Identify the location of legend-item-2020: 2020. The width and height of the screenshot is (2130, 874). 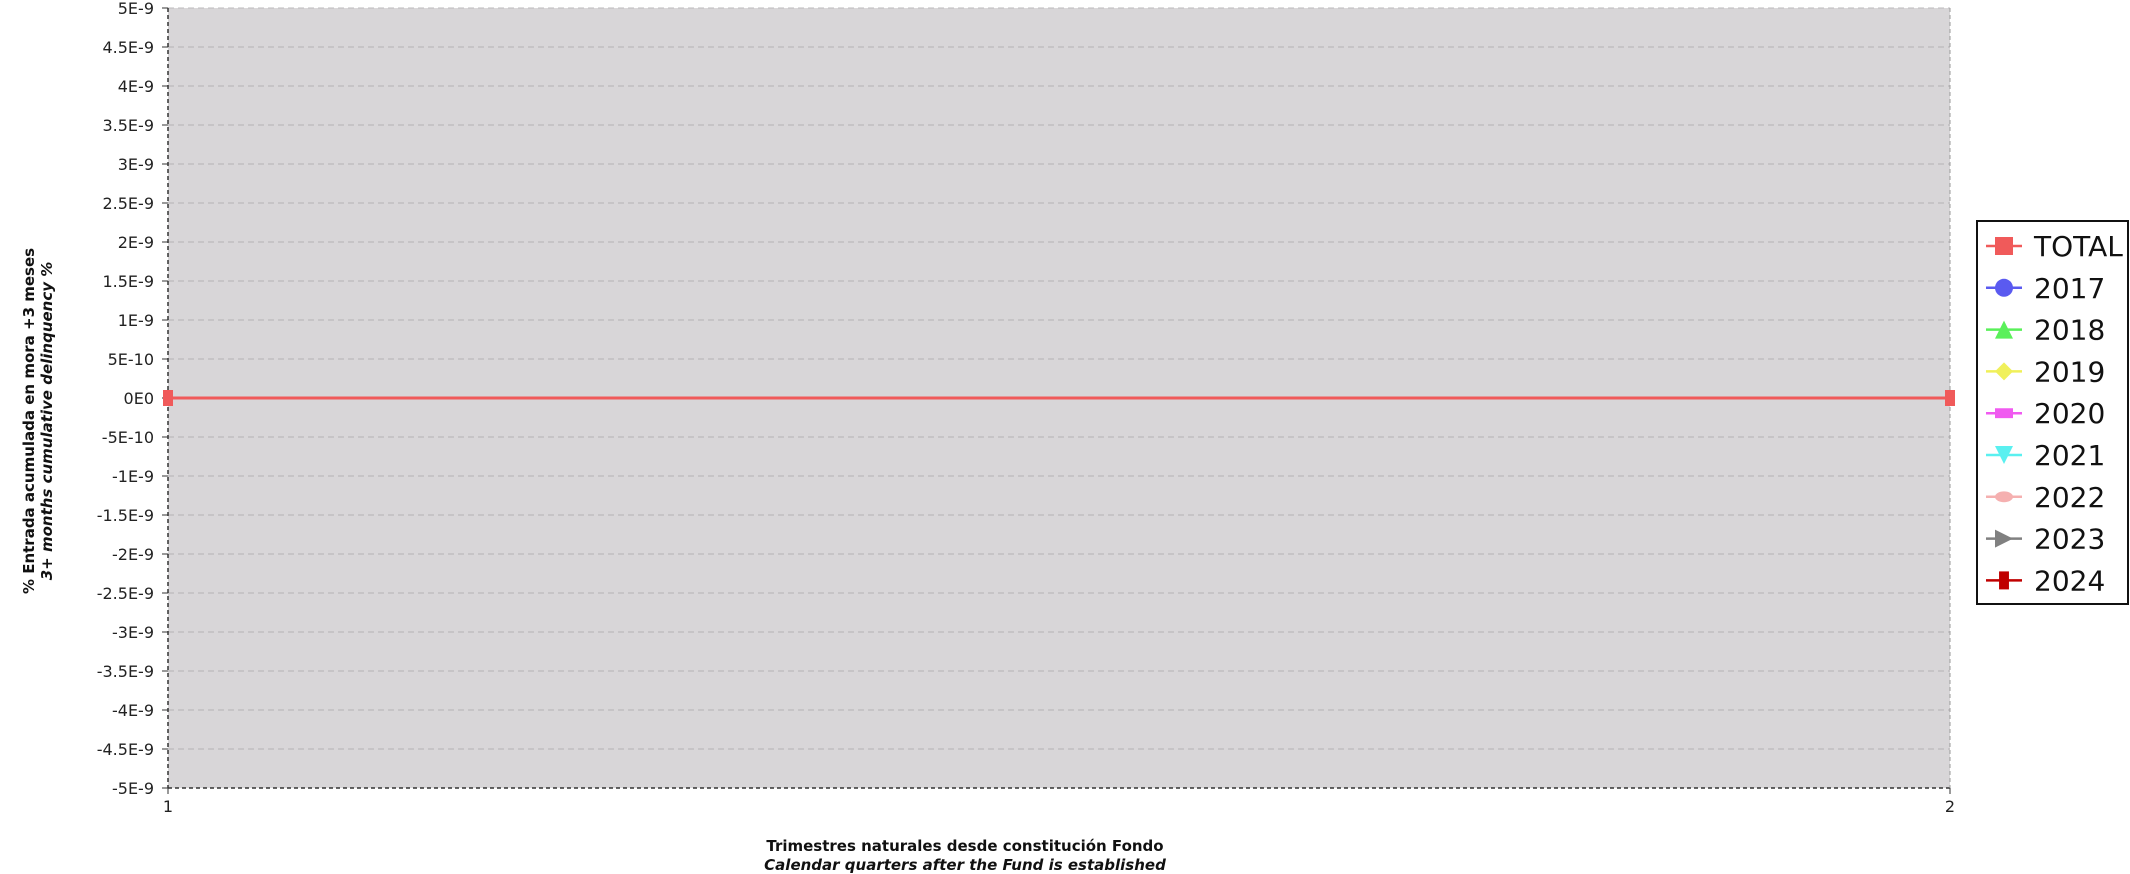
(2045, 413).